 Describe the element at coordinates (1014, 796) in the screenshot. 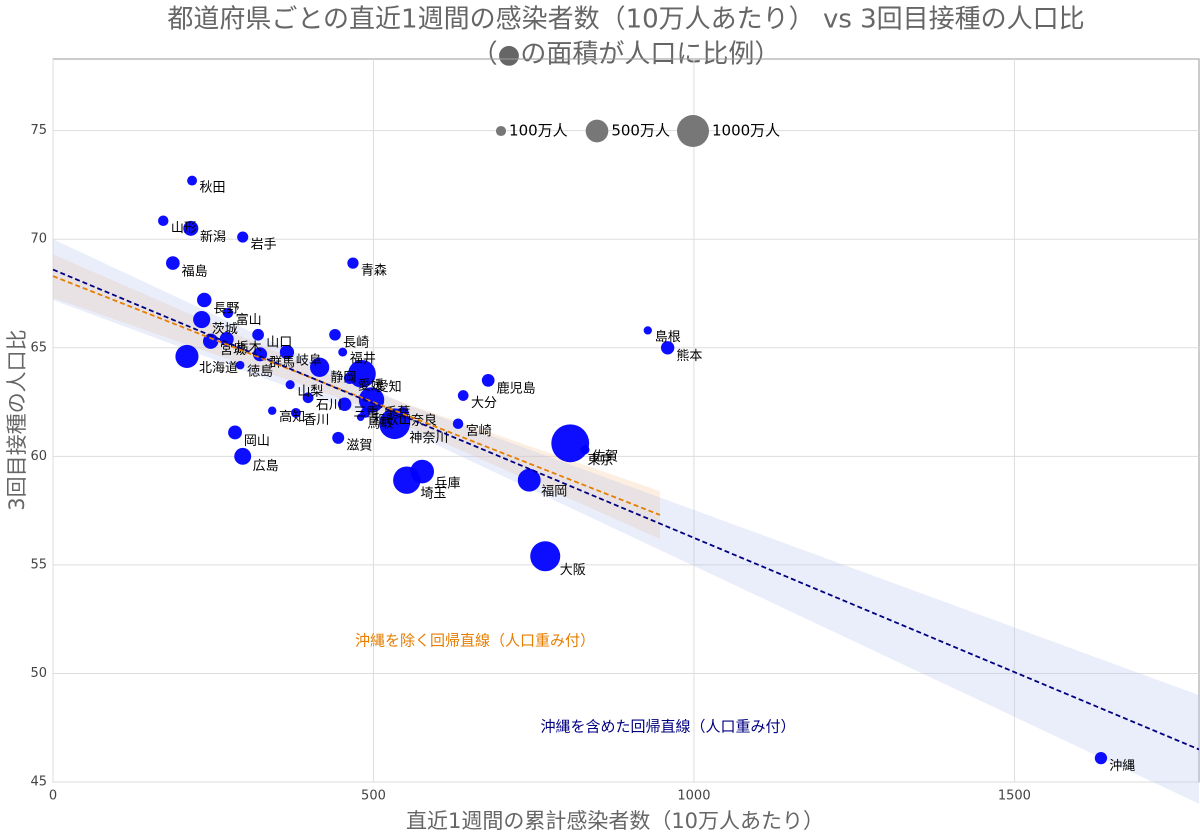

I see `x-tick-label: 1500` at that location.